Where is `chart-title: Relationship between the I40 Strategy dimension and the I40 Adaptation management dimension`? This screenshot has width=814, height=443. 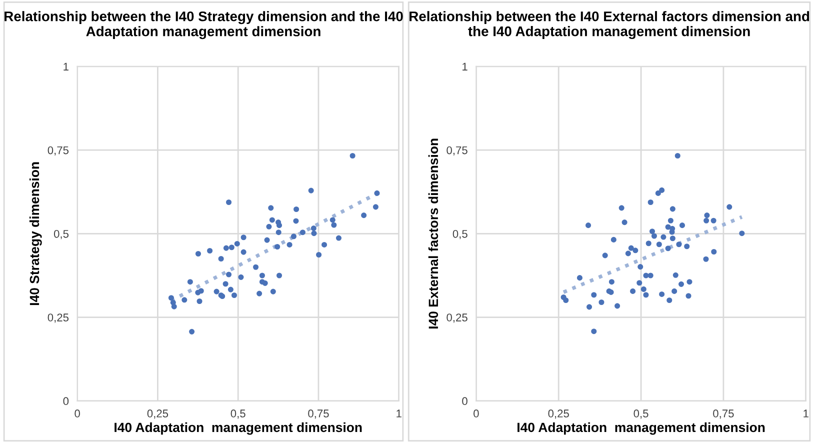
chart-title: Relationship between the I40 Strategy dimension and the I40 Adaptation management dimension is located at coordinates (203, 25).